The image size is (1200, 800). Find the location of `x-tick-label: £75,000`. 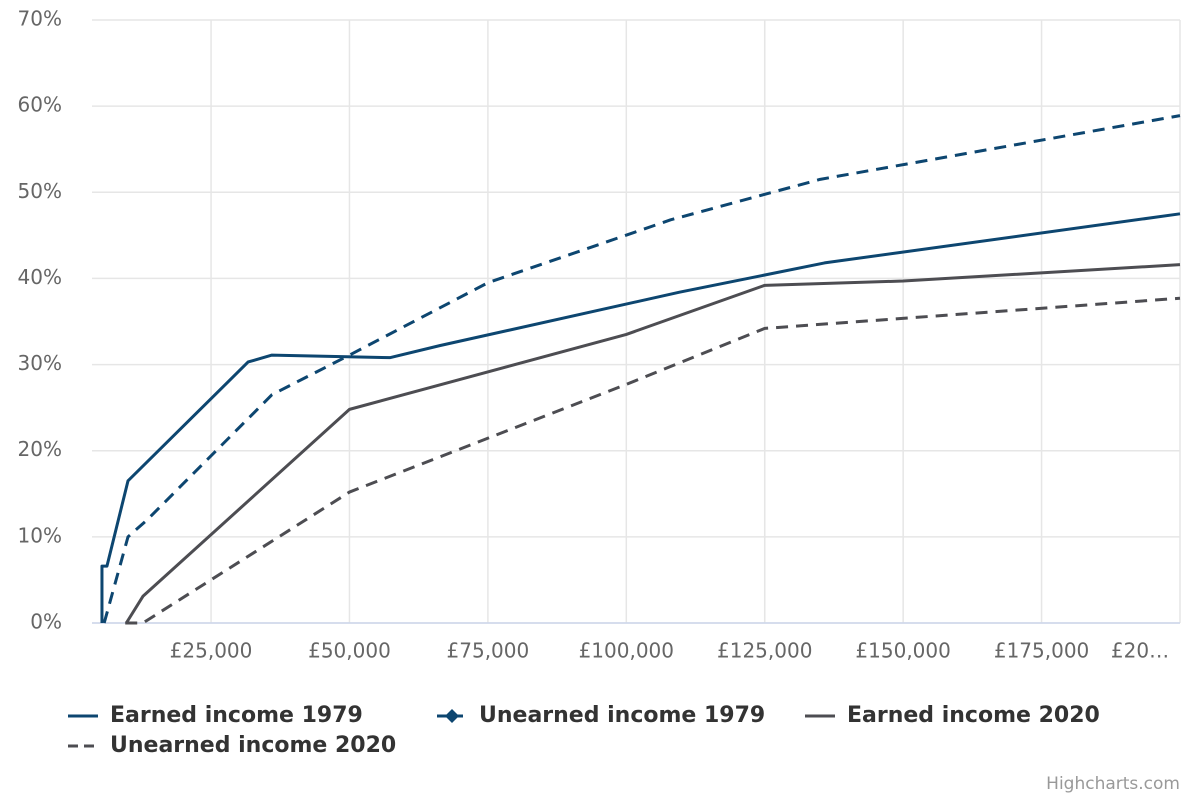

x-tick-label: £75,000 is located at coordinates (488, 651).